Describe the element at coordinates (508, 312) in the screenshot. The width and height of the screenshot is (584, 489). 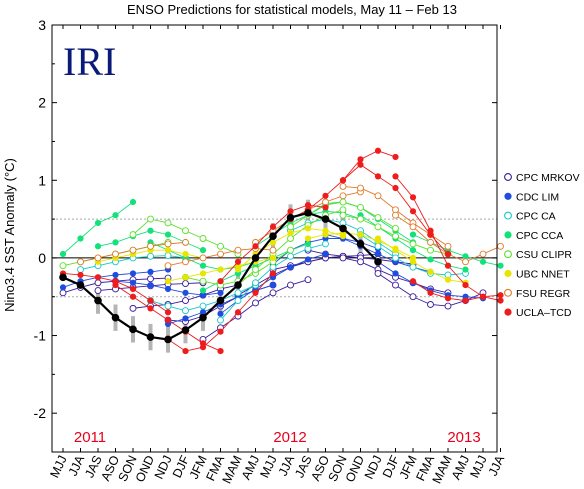
I see `legend-marker-ucla-tcd` at that location.